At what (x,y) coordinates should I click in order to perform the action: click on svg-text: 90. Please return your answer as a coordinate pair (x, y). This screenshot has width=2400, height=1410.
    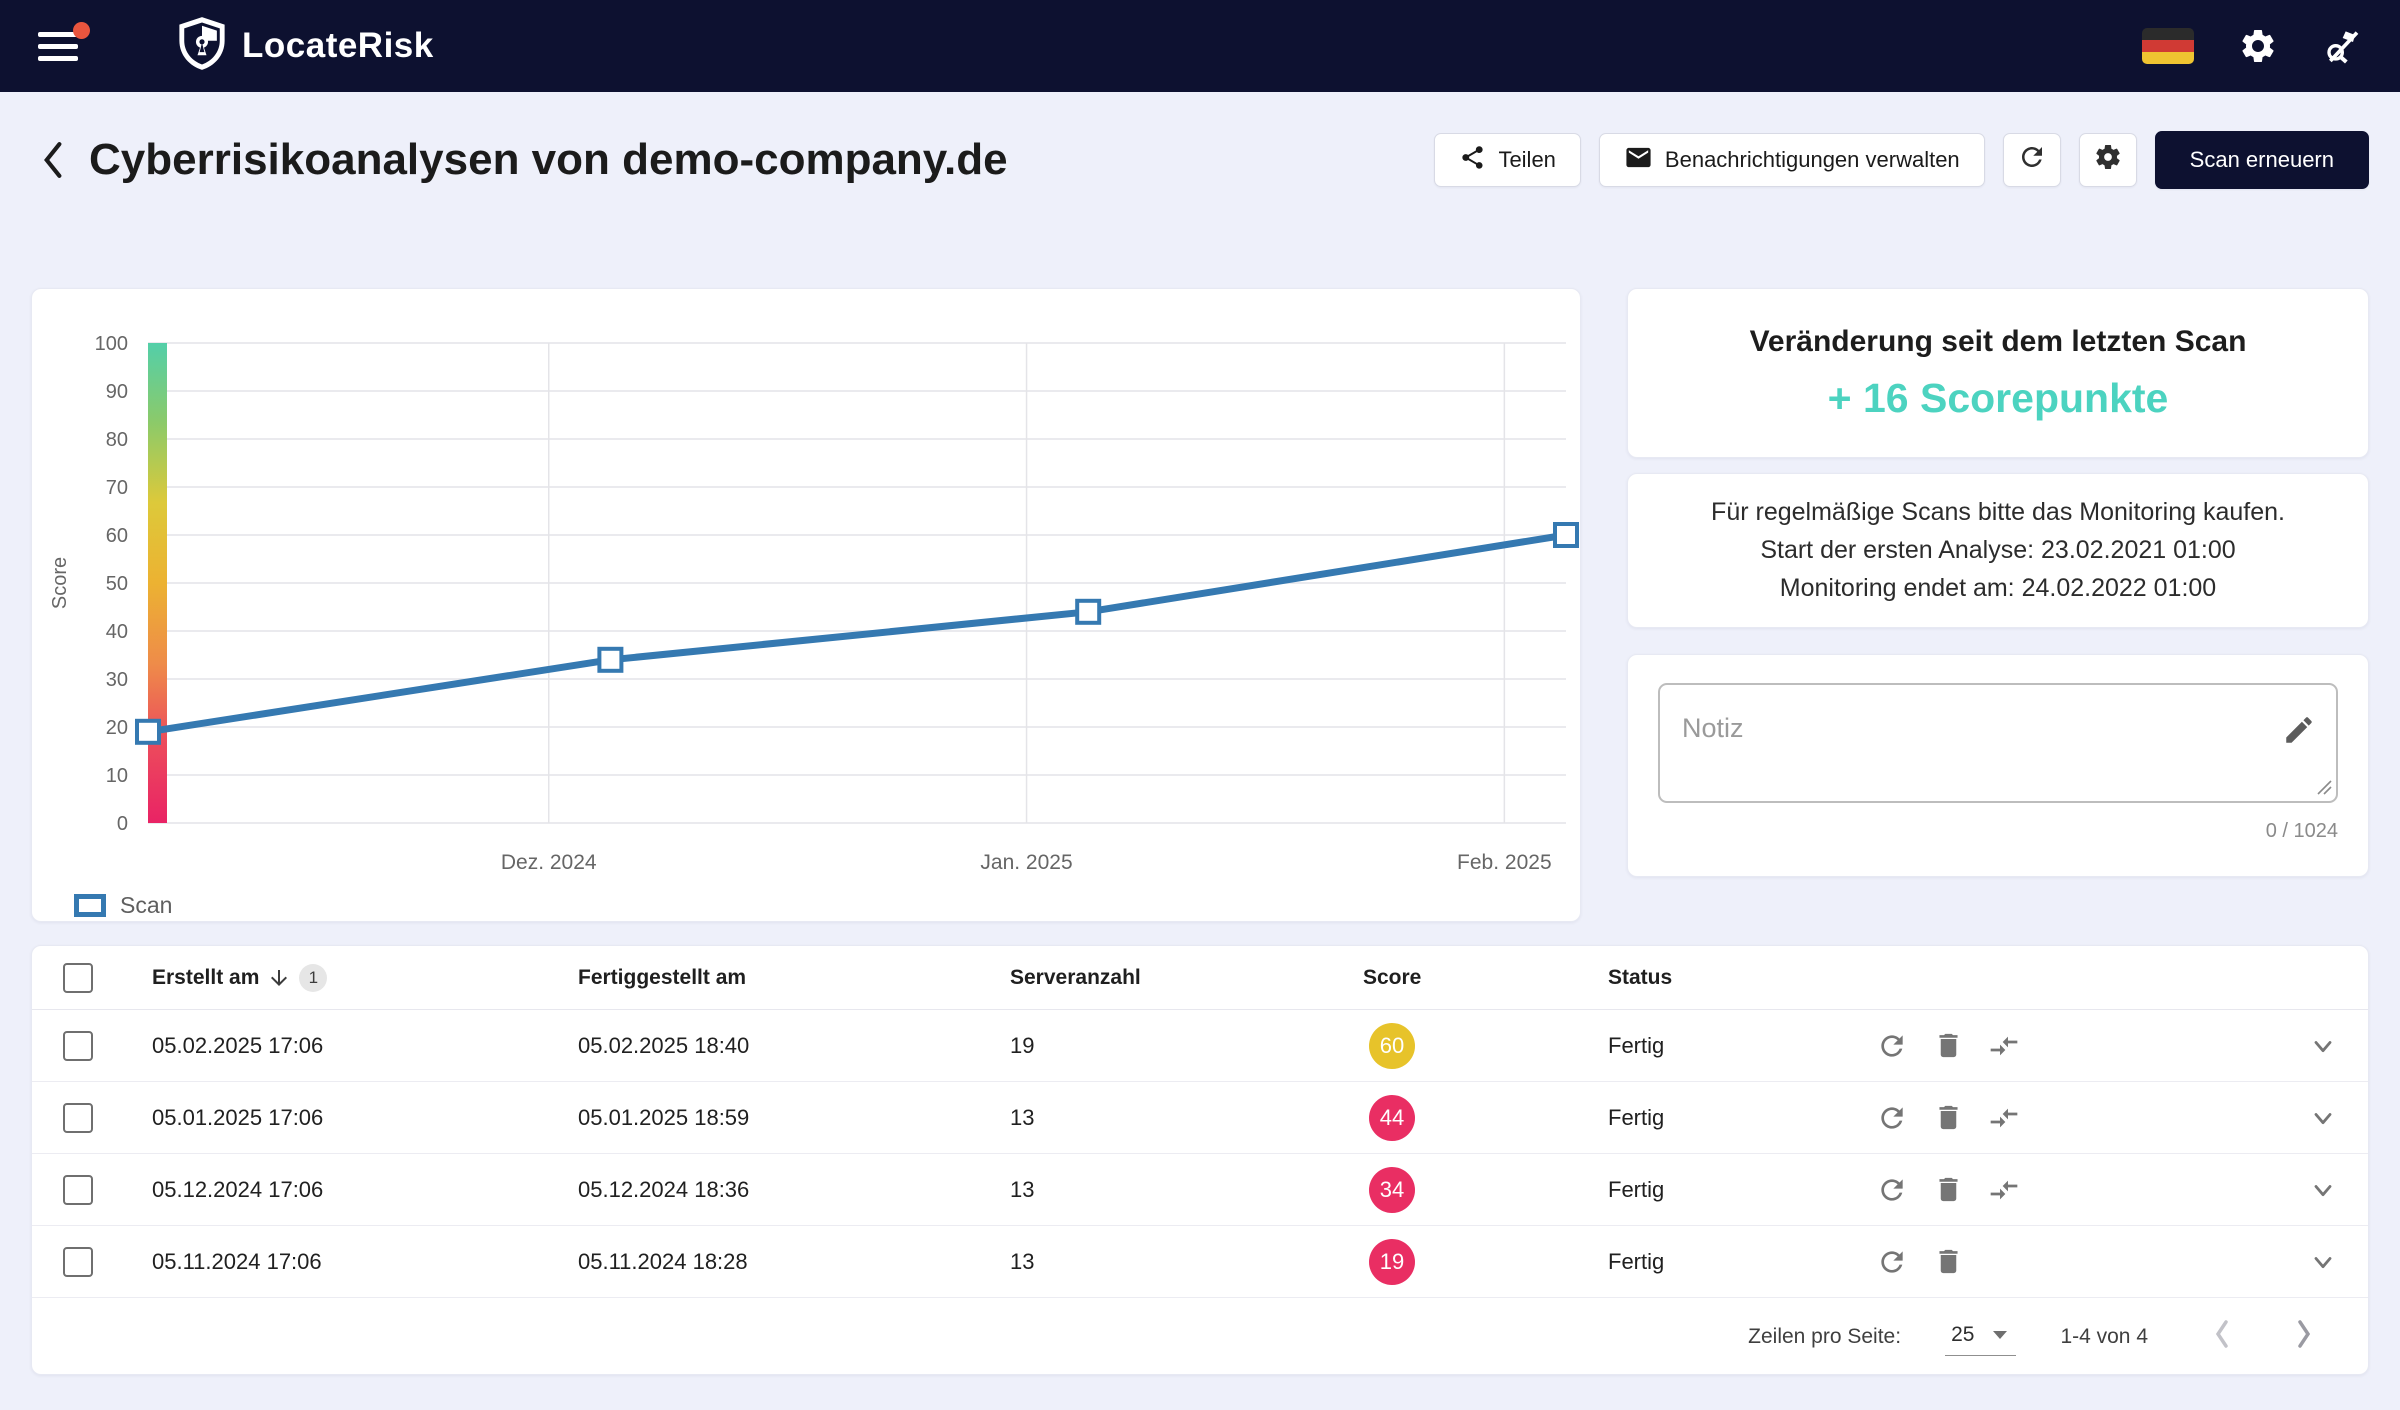
    Looking at the image, I should click on (117, 392).